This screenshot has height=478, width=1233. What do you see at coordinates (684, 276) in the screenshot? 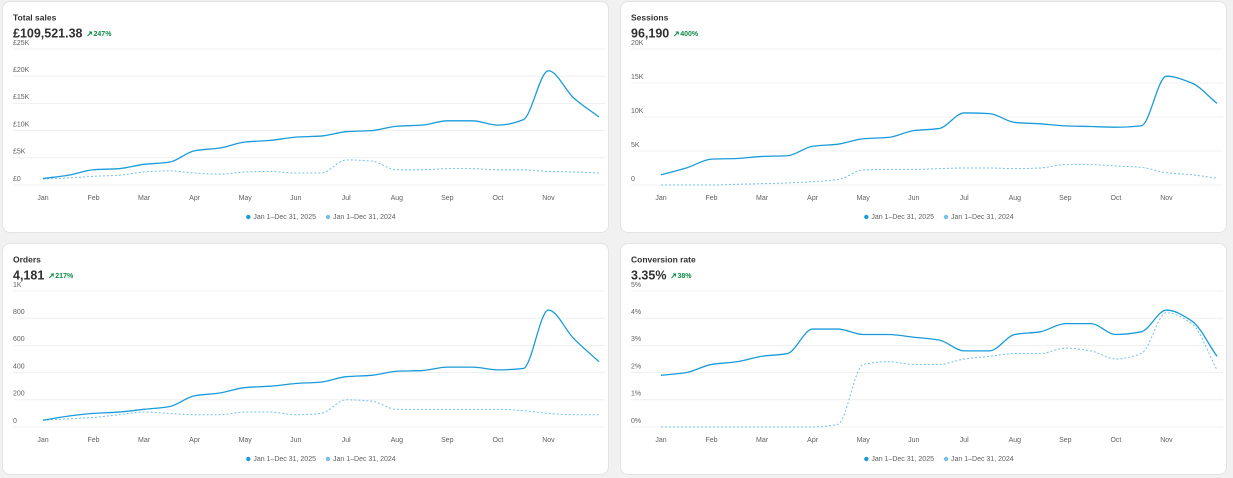
I see `metric-change: 38%` at bounding box center [684, 276].